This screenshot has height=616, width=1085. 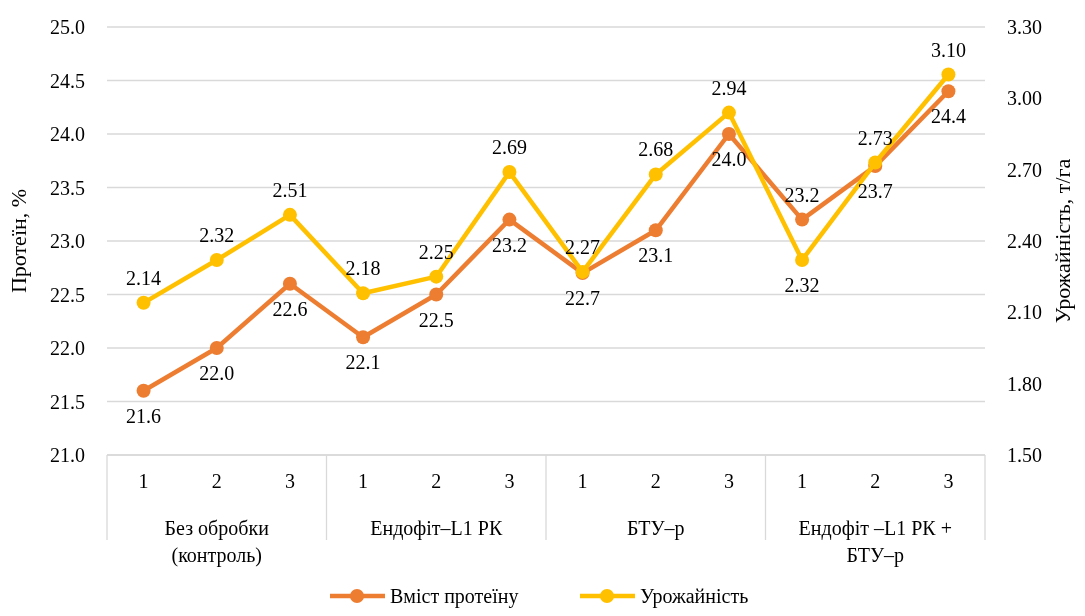 I want to click on y2-tick-label: 2.10, so click(x=1024, y=312).